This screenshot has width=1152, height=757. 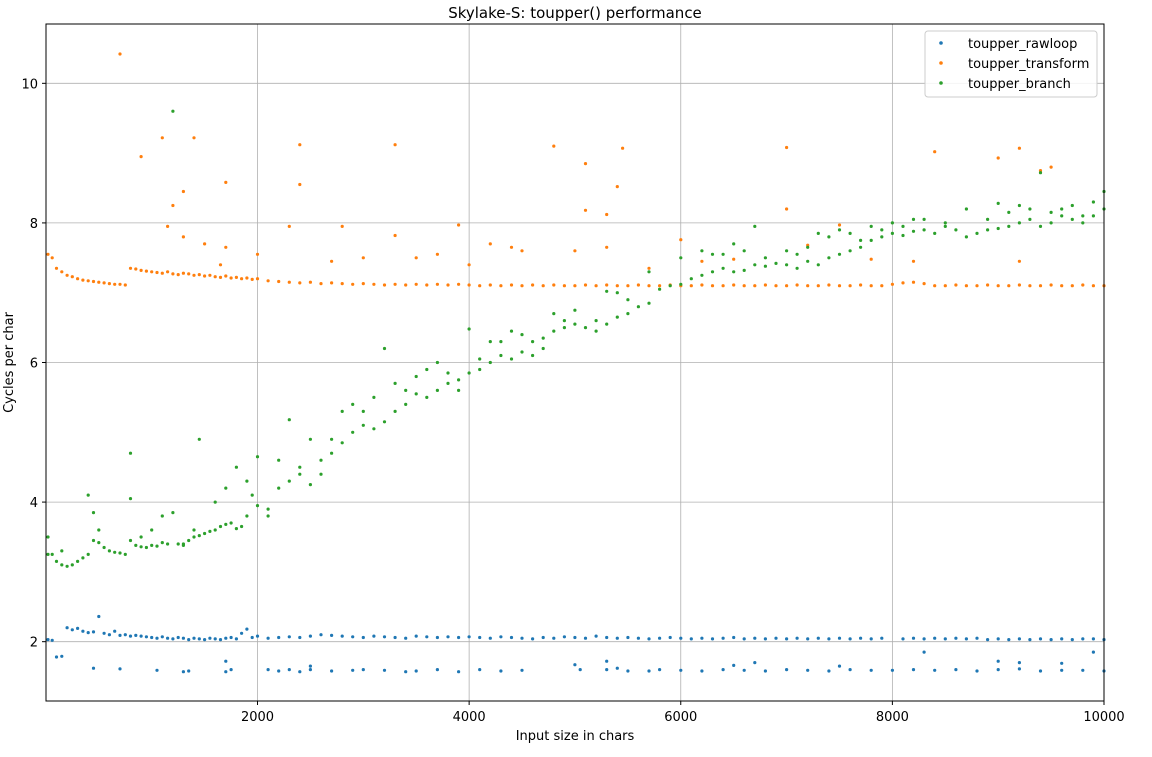 I want to click on legend-box, so click(x=1011, y=64).